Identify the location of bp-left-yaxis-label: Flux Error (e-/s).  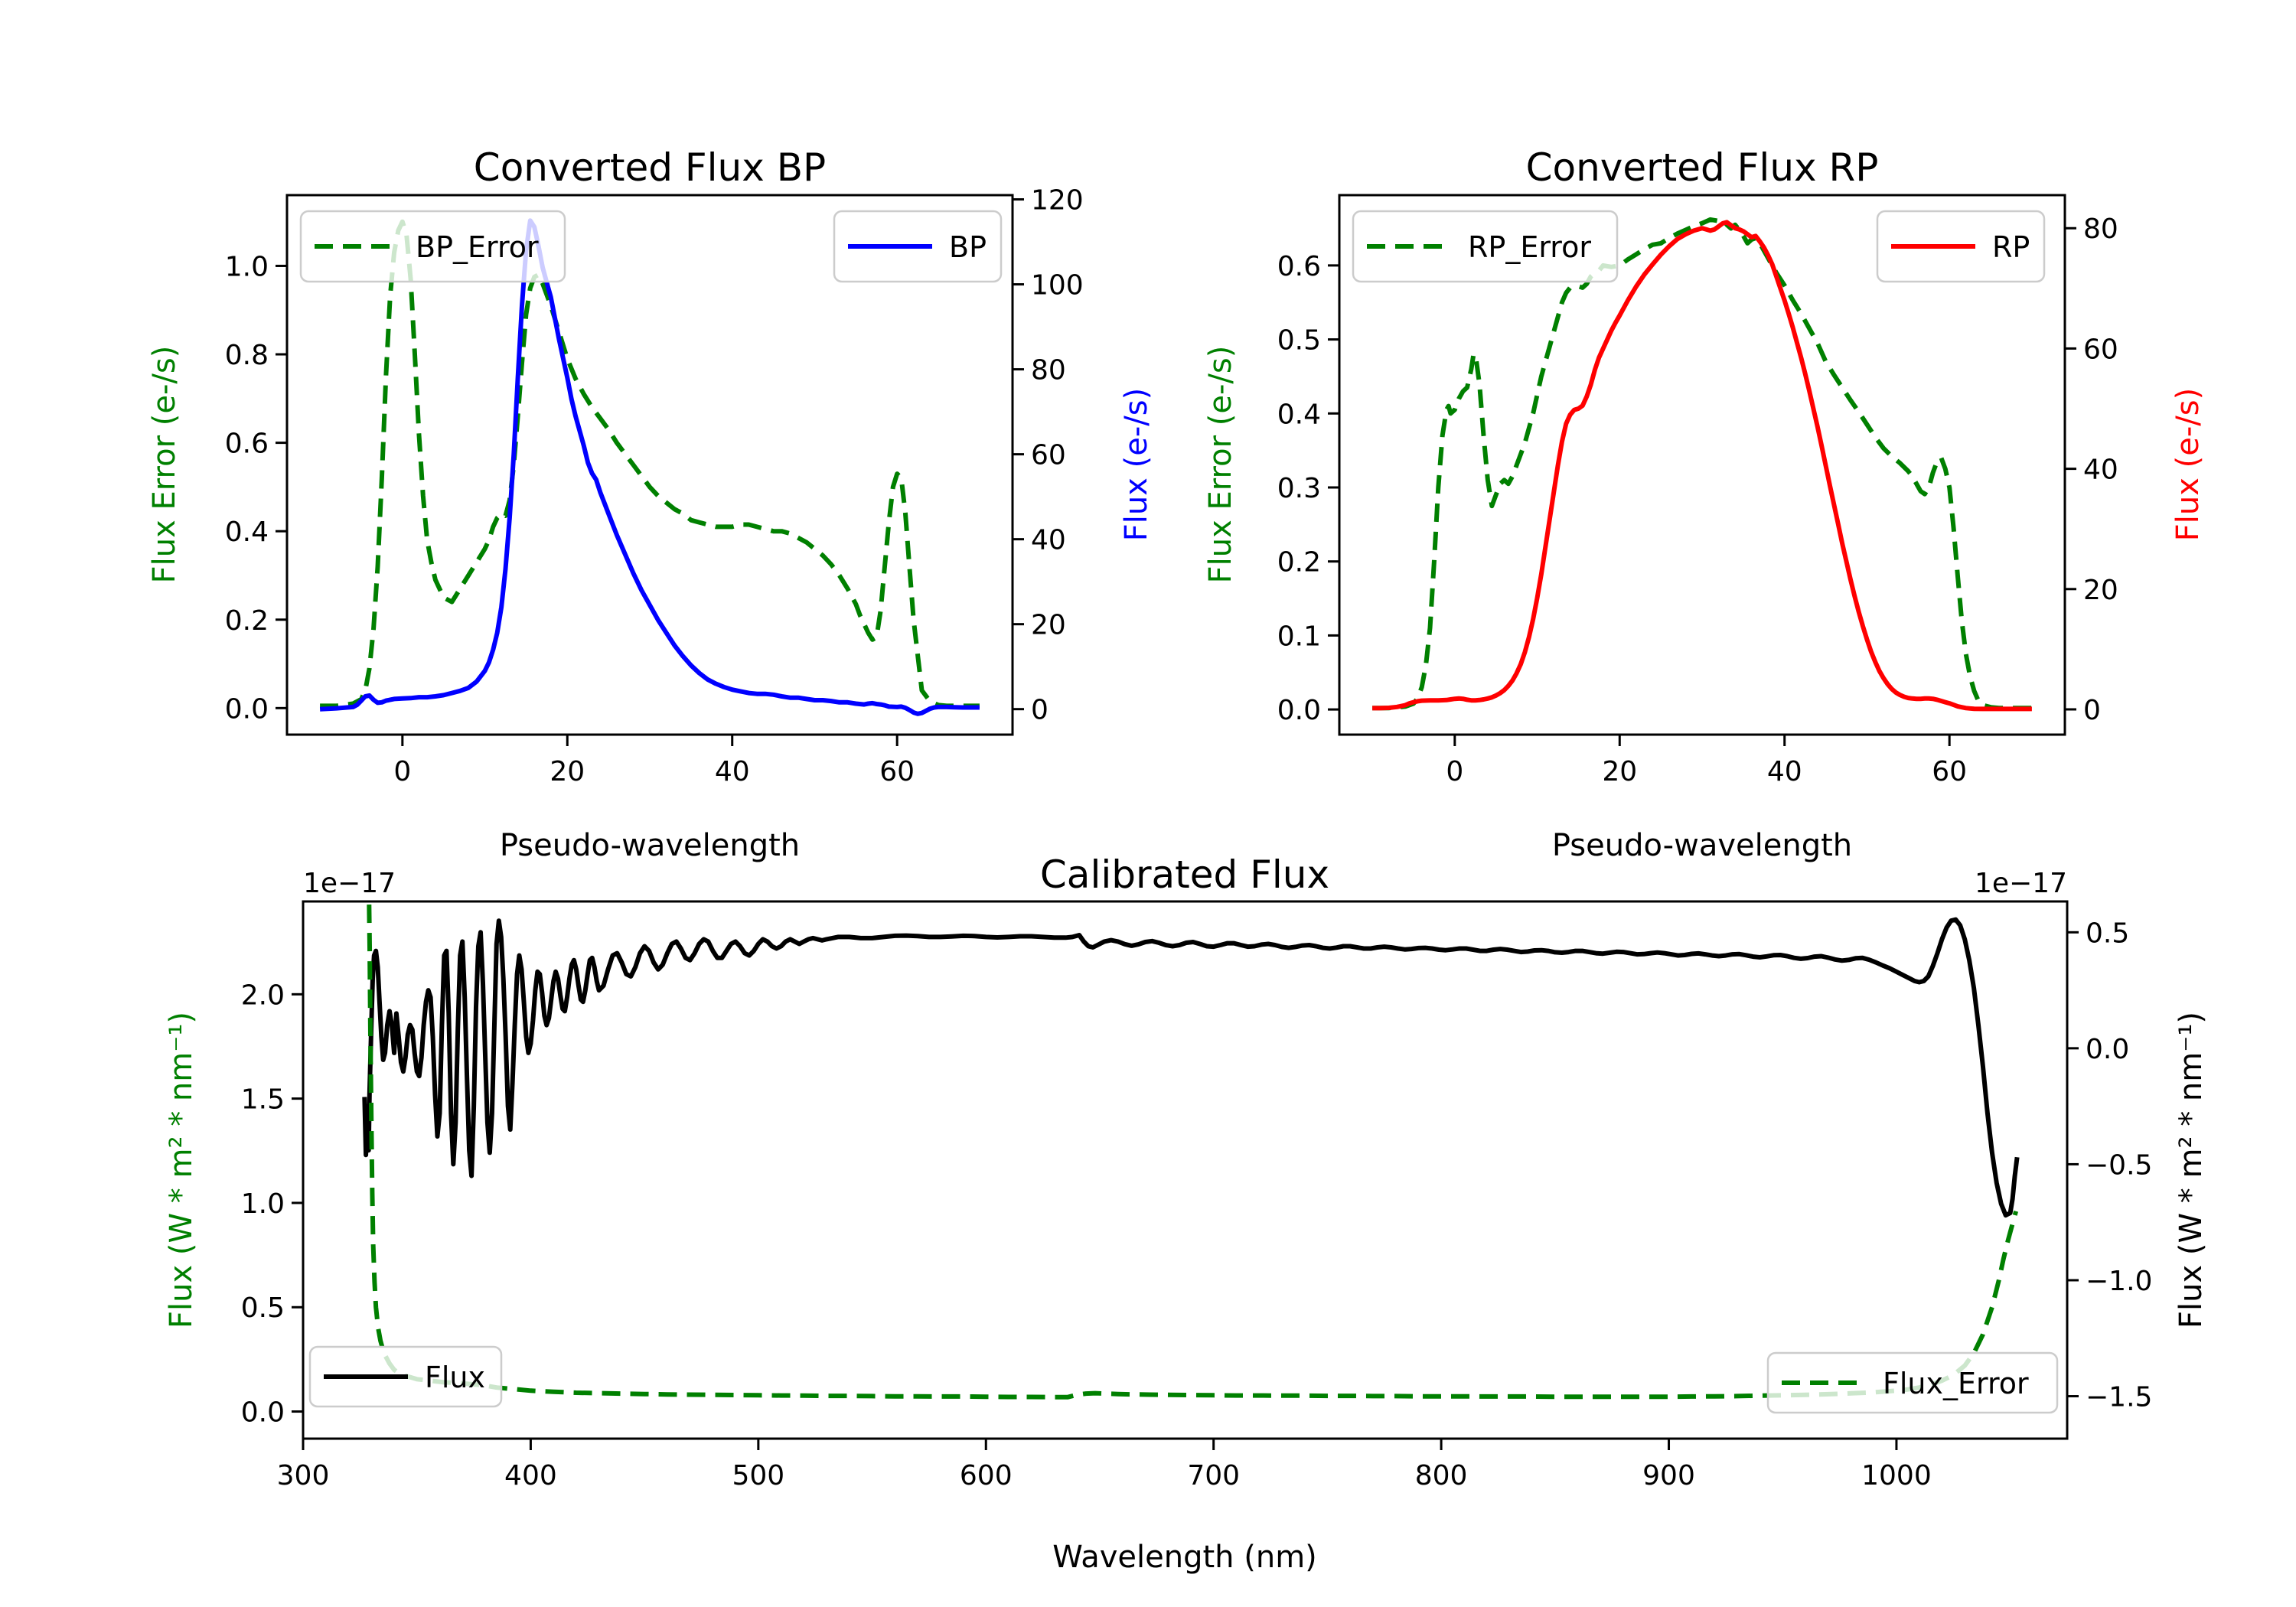
(164, 465).